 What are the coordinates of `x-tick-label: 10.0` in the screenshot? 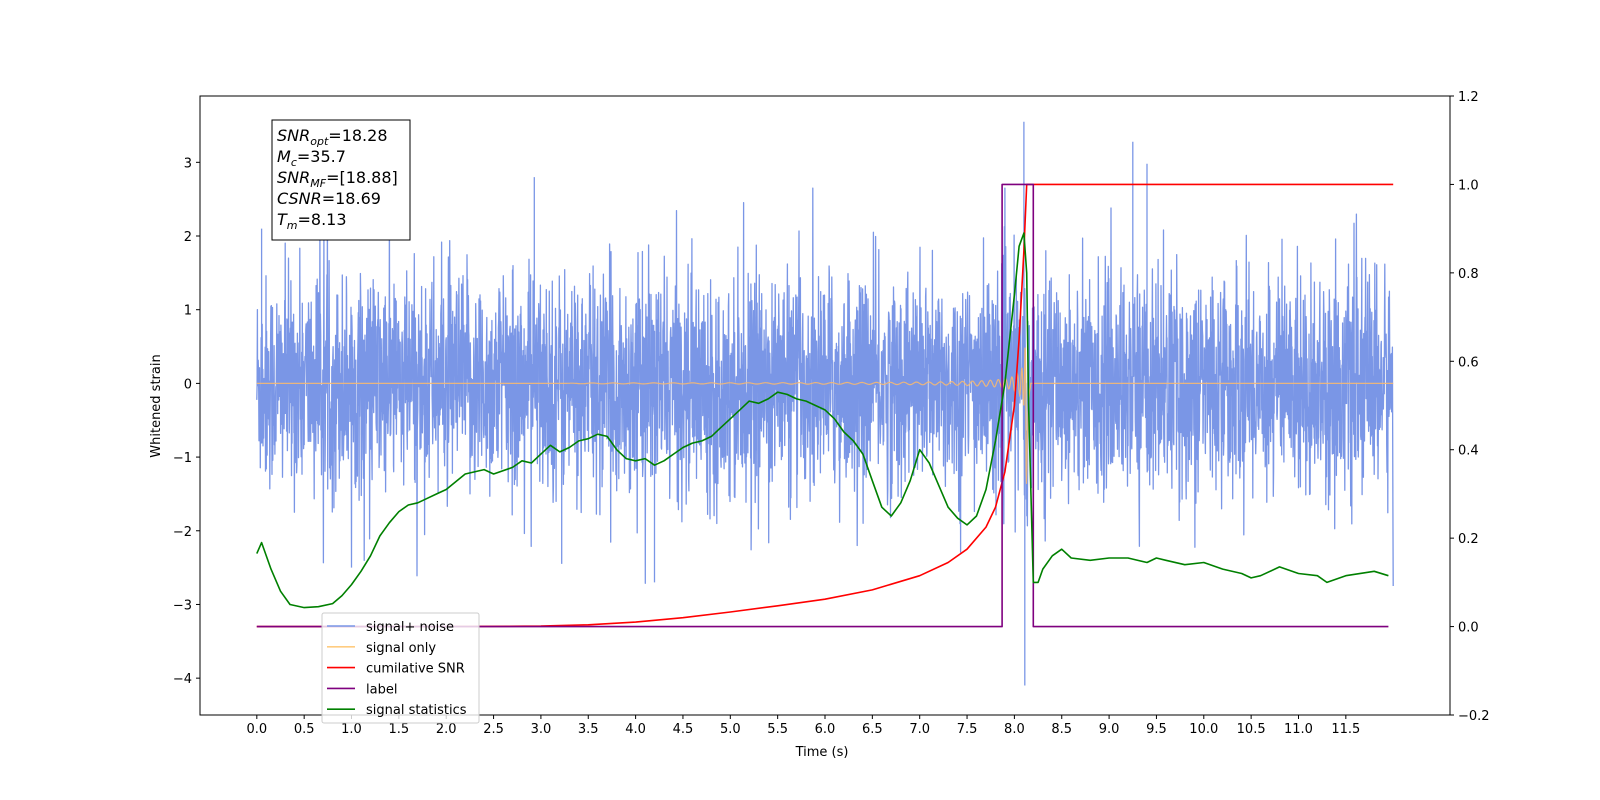 It's located at (1203, 729).